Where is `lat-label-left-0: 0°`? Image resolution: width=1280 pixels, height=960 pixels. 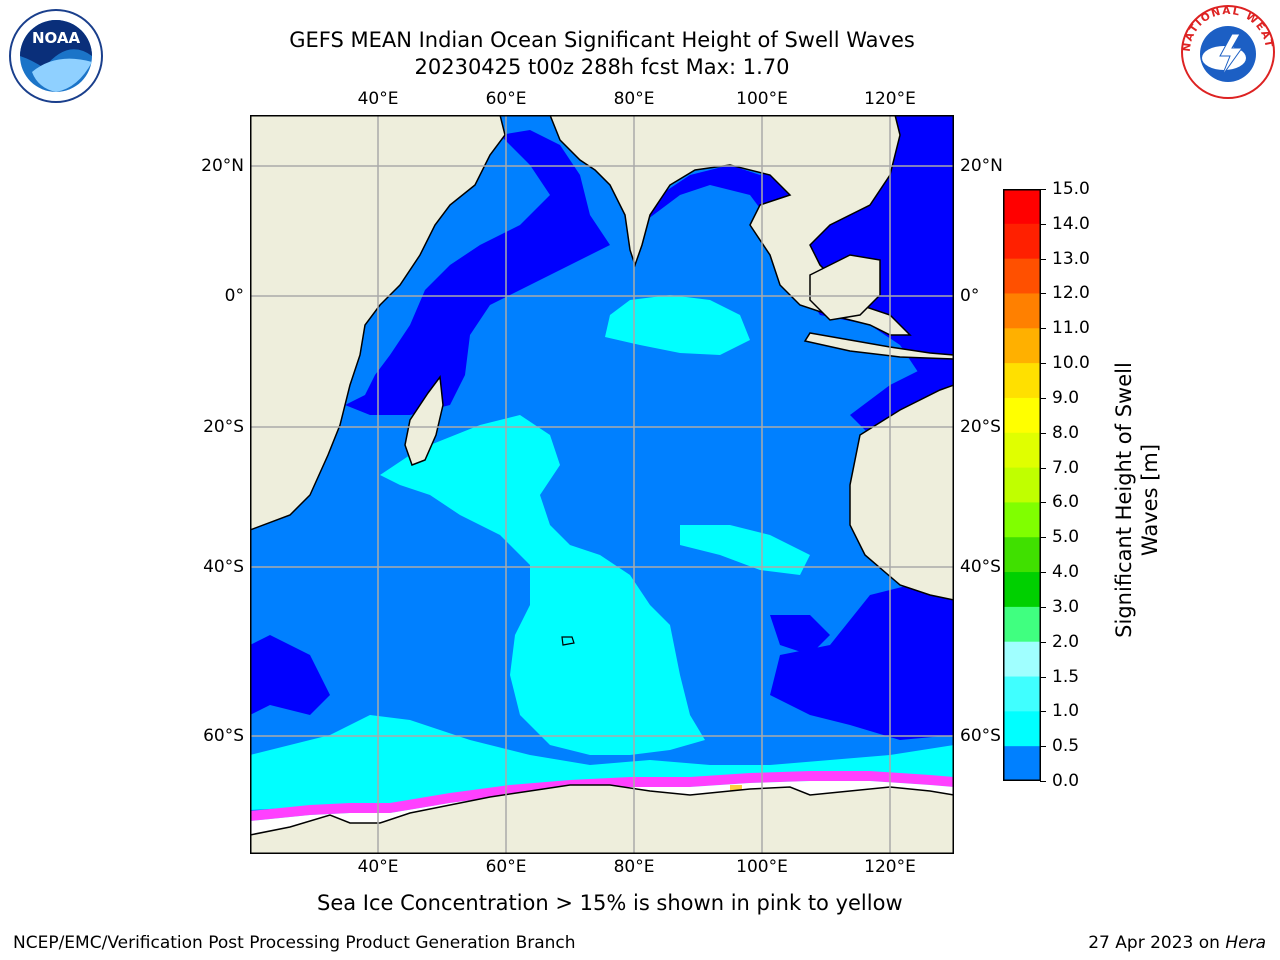
lat-label-left-0: 0° is located at coordinates (234, 296).